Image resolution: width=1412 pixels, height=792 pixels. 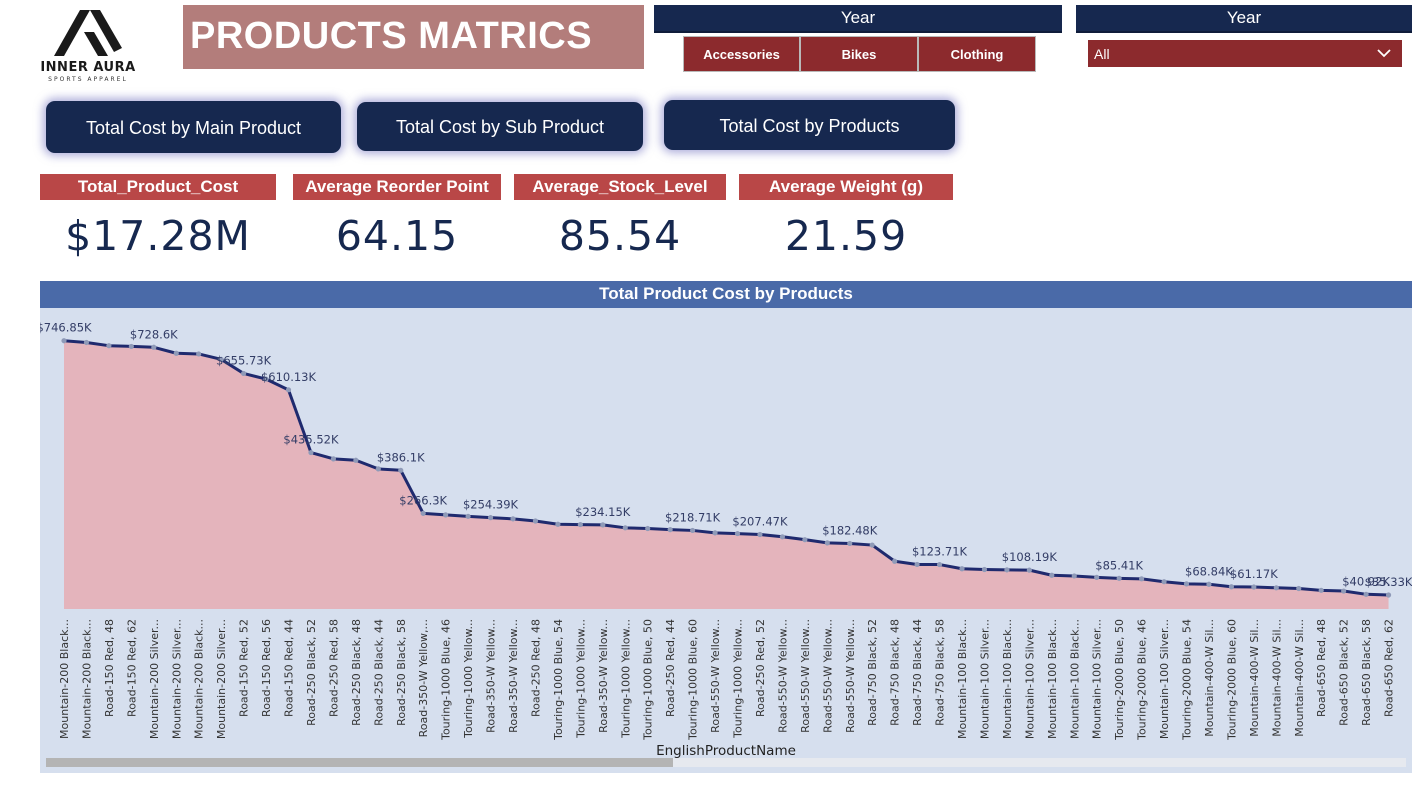 What do you see at coordinates (805, 540) in the screenshot?
I see `data-point: Road-550-W Yellow...: 193K` at bounding box center [805, 540].